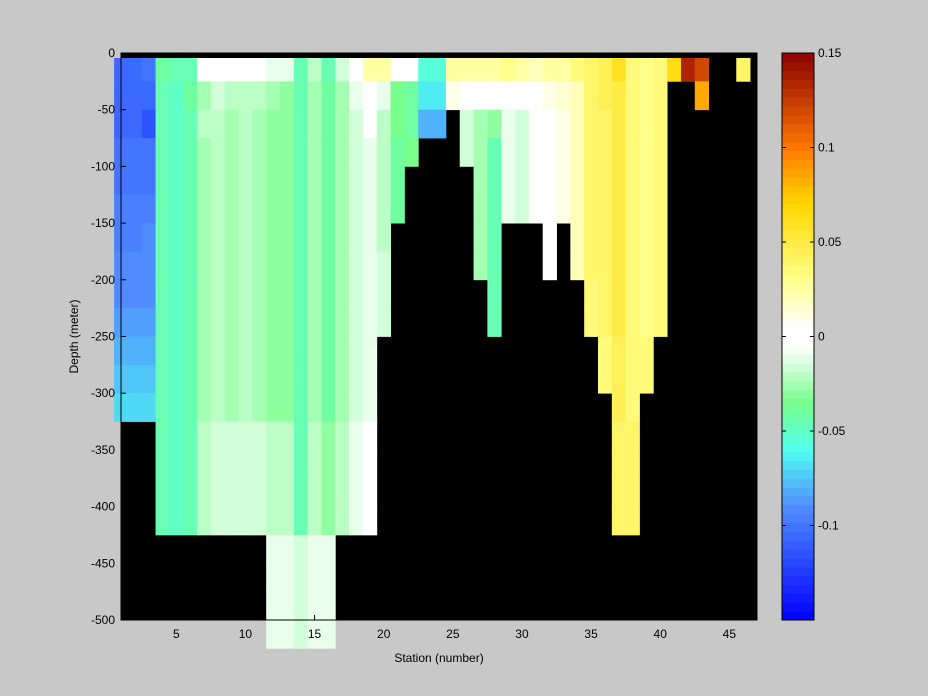 Image resolution: width=928 pixels, height=696 pixels. What do you see at coordinates (730, 634) in the screenshot?
I see `x-tick-label: 45` at bounding box center [730, 634].